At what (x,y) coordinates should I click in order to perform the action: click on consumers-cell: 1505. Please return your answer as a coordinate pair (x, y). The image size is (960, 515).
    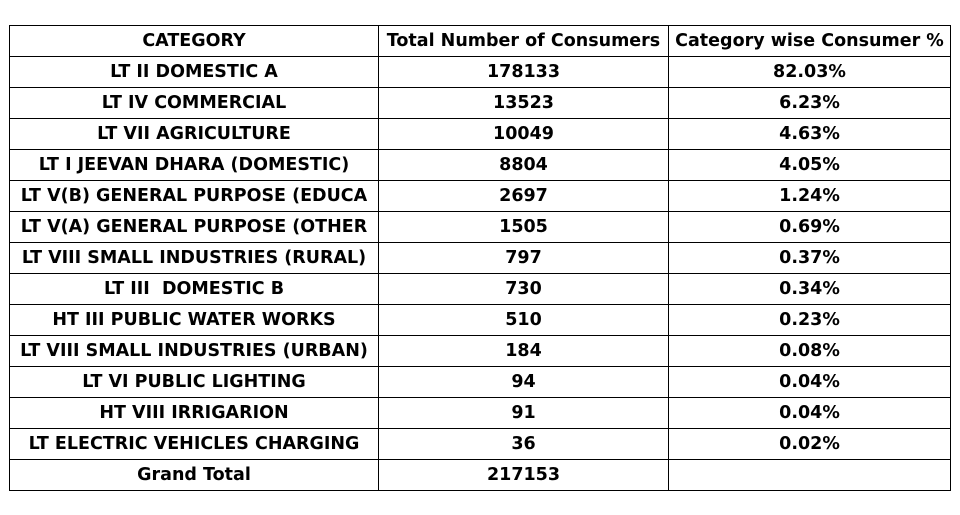
    Looking at the image, I should click on (523, 227).